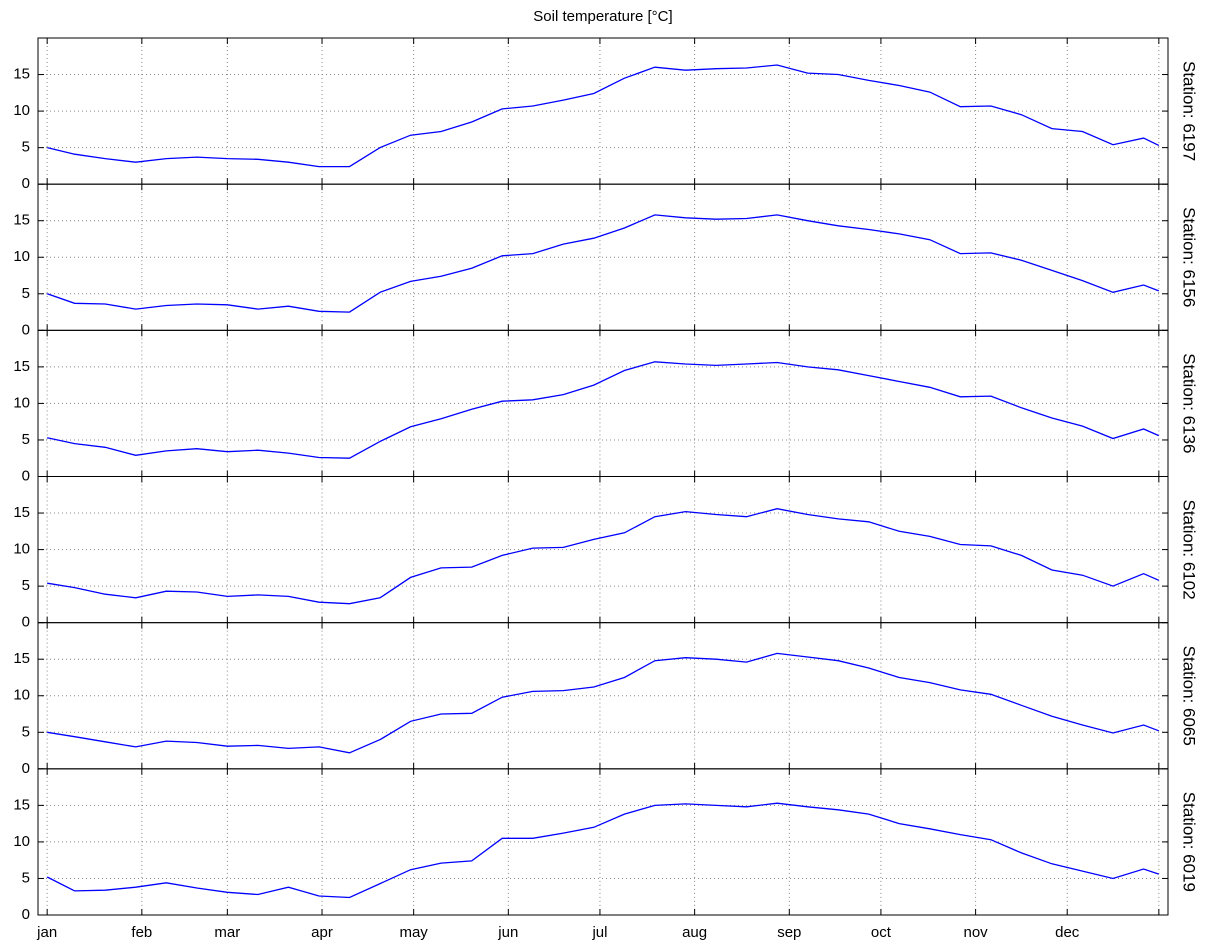 This screenshot has height=945, width=1205. What do you see at coordinates (1189, 842) in the screenshot?
I see `station-label: Station: 6019` at bounding box center [1189, 842].